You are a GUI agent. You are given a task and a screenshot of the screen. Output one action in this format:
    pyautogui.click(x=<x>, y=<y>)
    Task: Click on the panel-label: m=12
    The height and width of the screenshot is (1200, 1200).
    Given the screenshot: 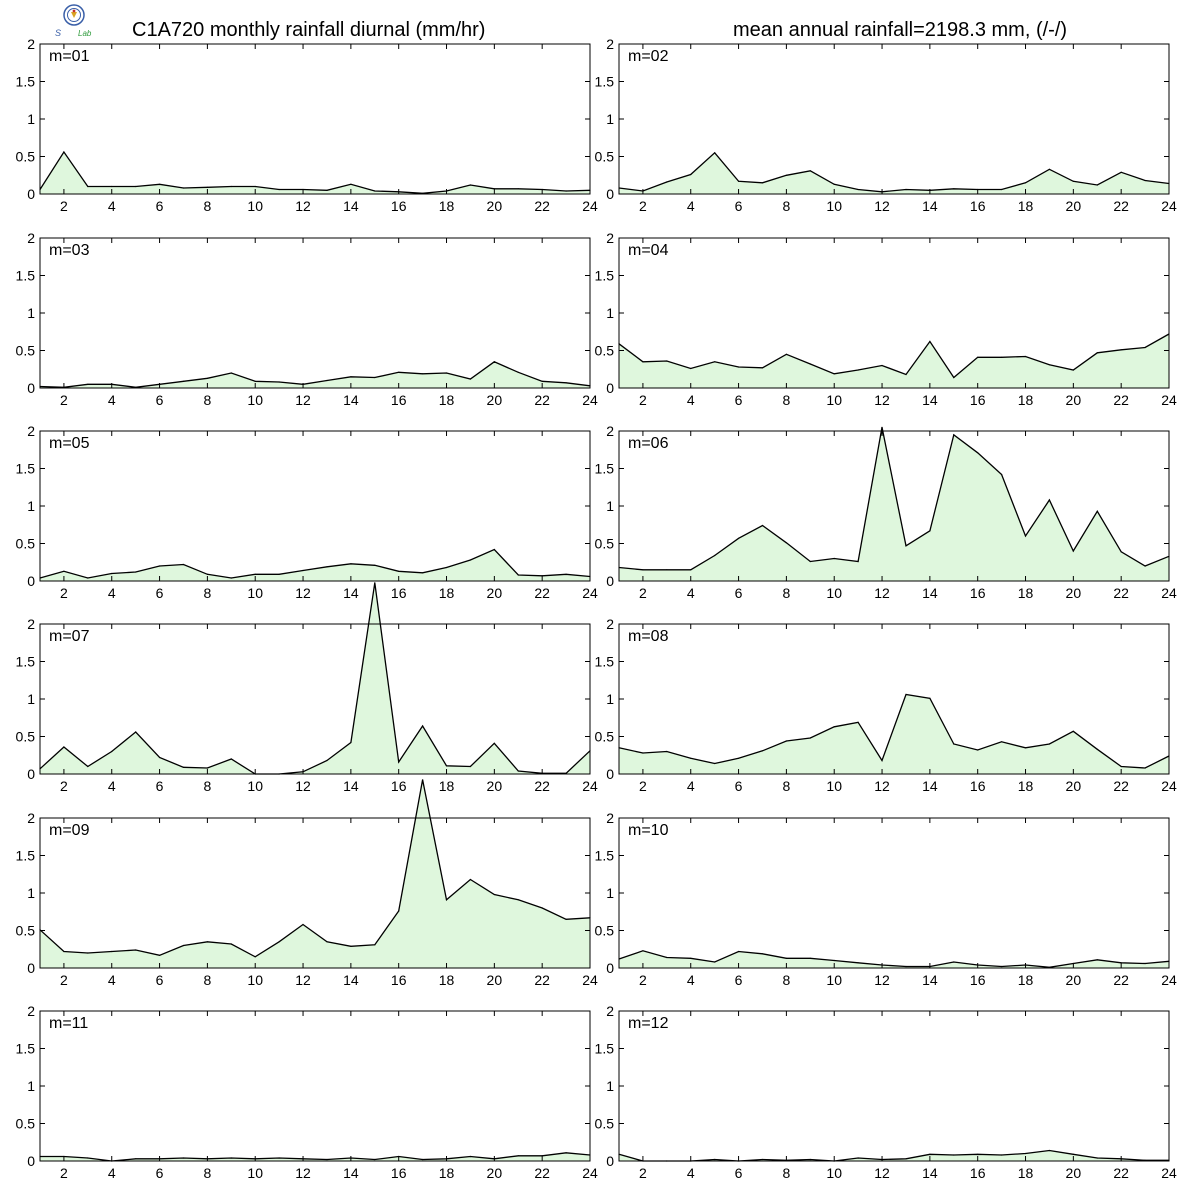 What is the action you would take?
    pyautogui.click(x=648, y=1023)
    